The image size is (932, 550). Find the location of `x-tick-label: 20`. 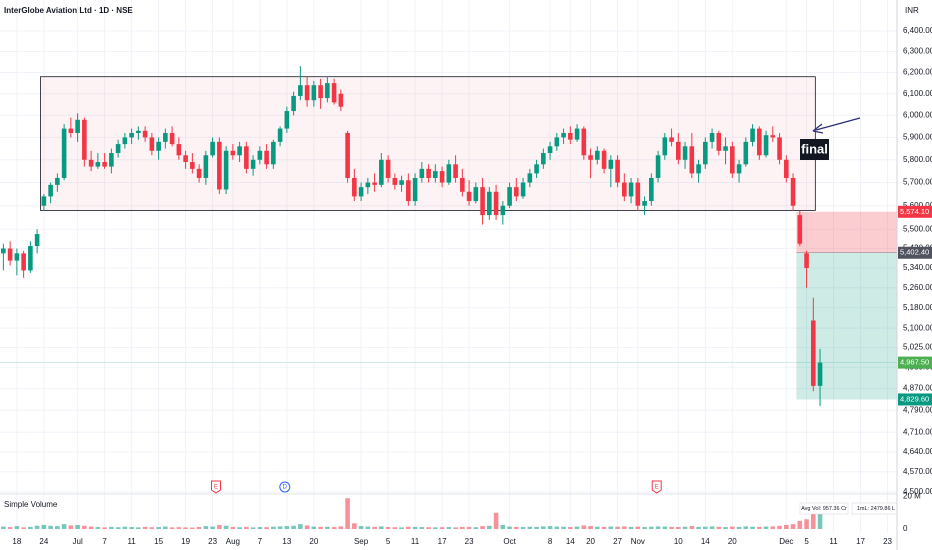

x-tick-label: 20 is located at coordinates (590, 541).